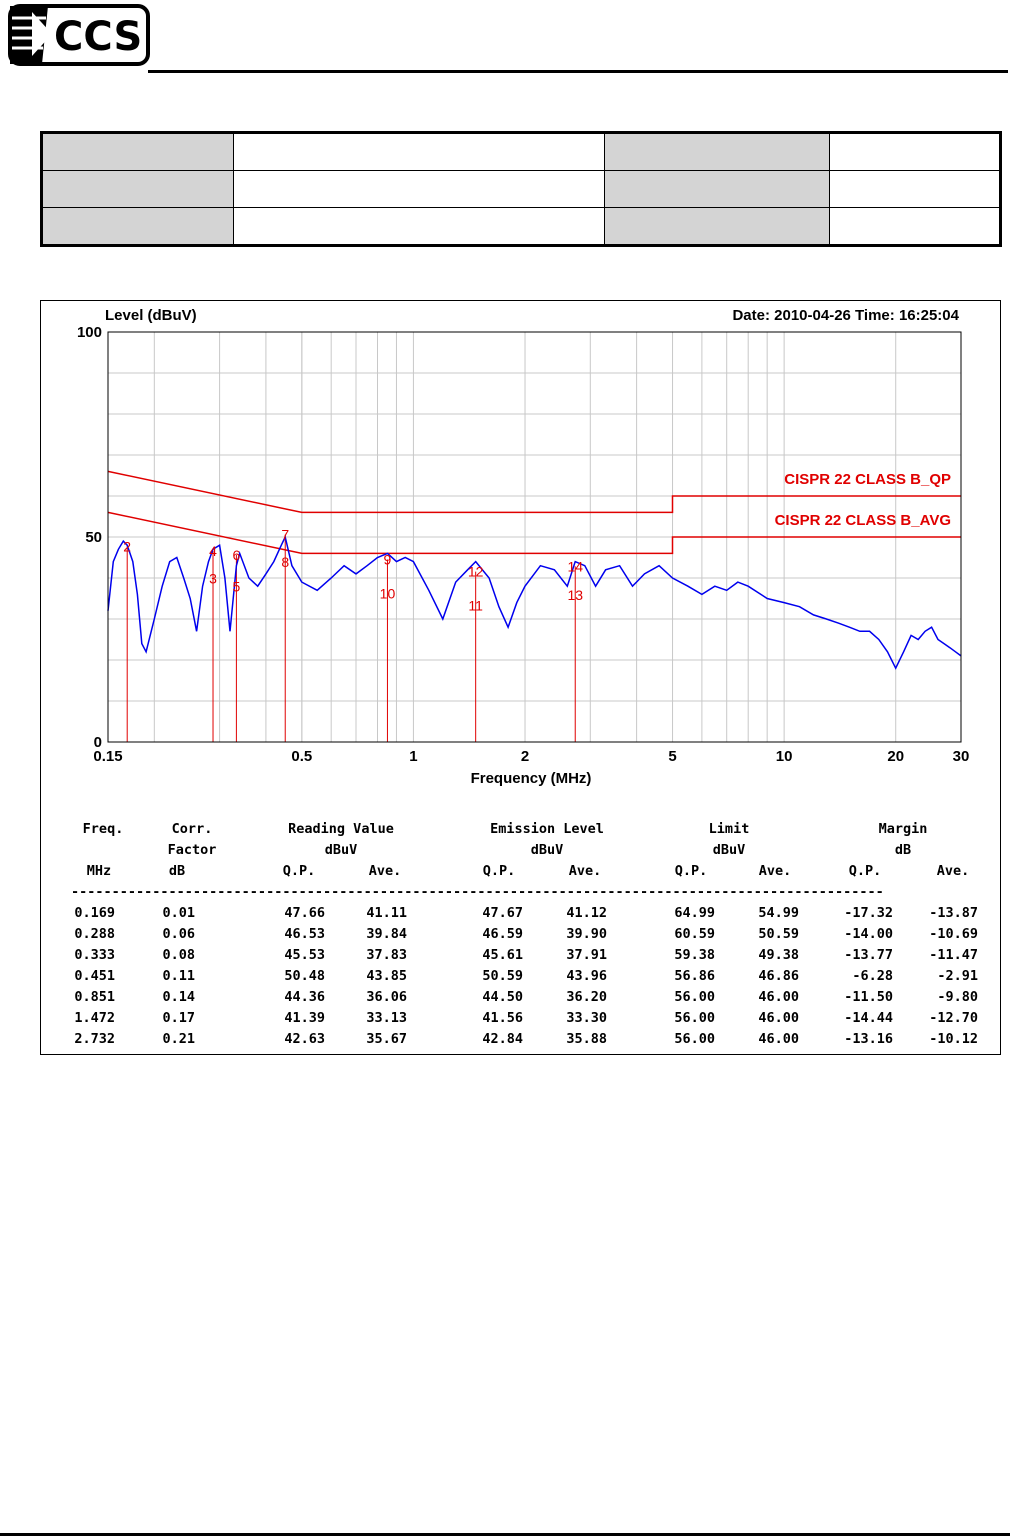 This screenshot has height=1539, width=1010. Describe the element at coordinates (413, 756) in the screenshot. I see `x-tick-label: 1` at that location.